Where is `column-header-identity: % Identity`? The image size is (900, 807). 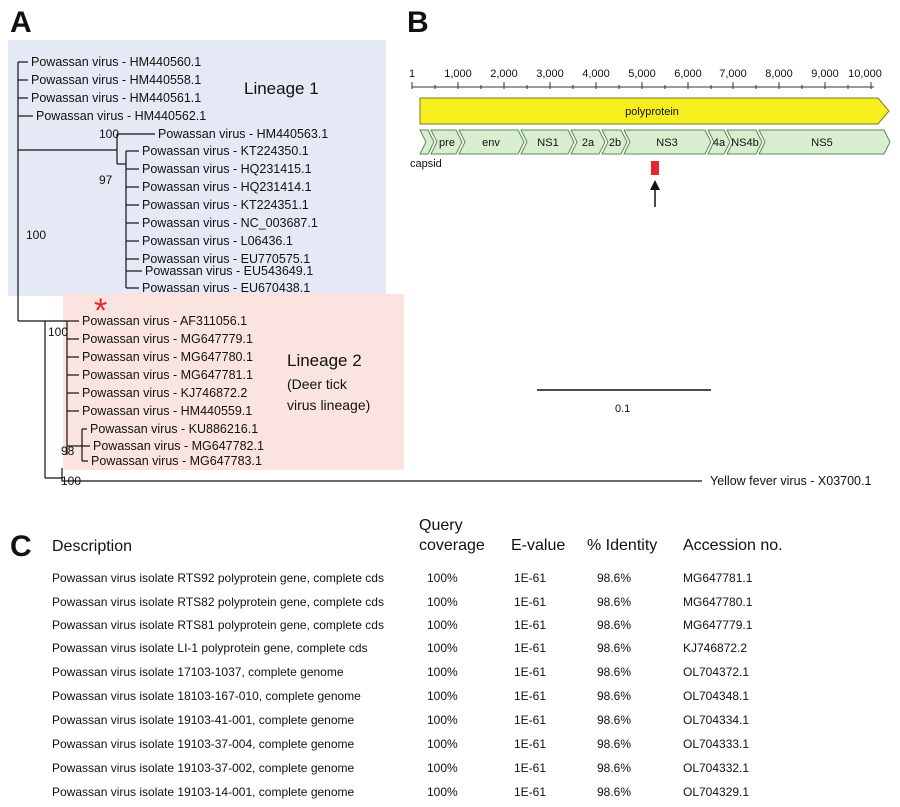 column-header-identity: % Identity is located at coordinates (622, 545).